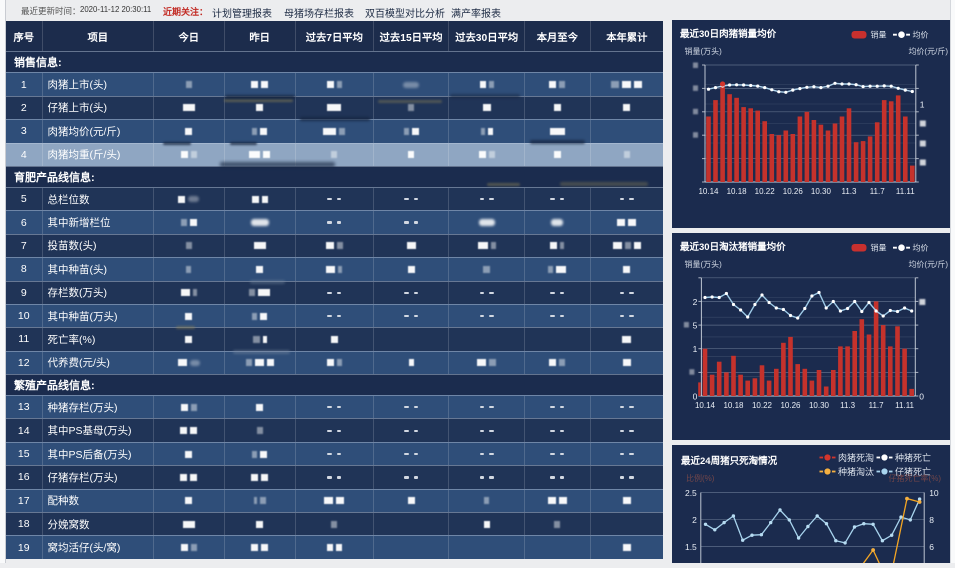 This screenshot has width=955, height=568. What do you see at coordinates (733, 247) in the screenshot?
I see `svg-text: 最近30日淘汰猪销量均价` at bounding box center [733, 247].